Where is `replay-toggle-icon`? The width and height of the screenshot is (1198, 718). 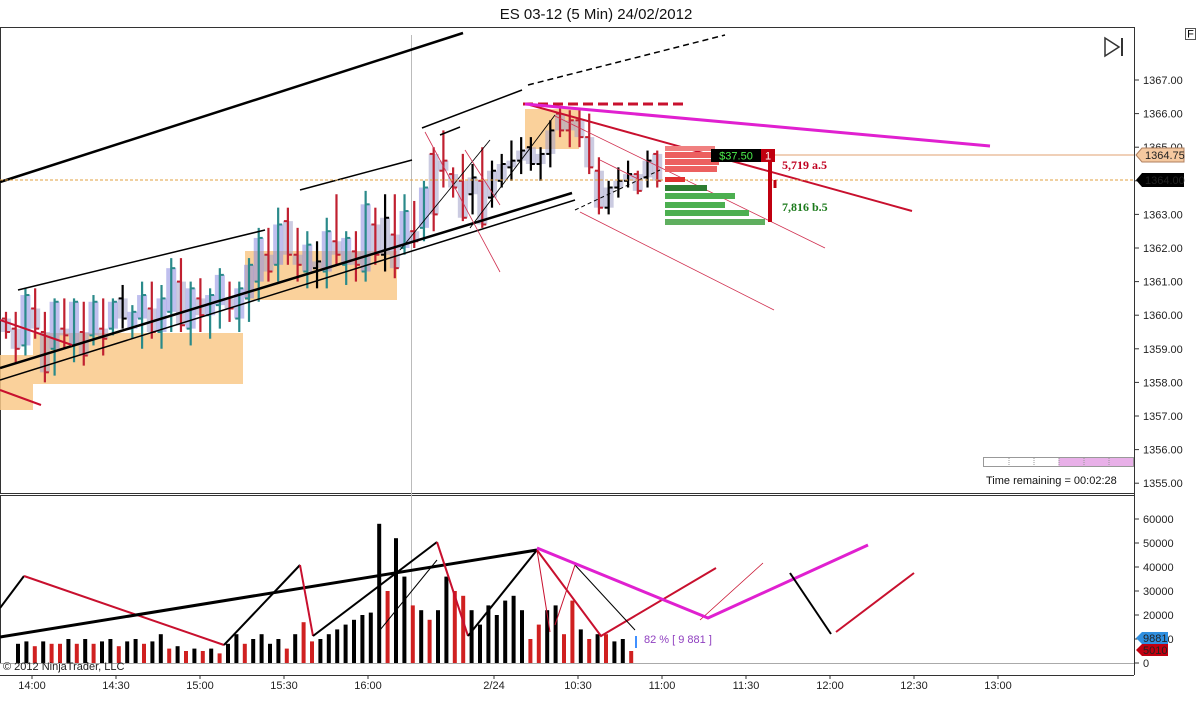 replay-toggle-icon is located at coordinates (1113, 47).